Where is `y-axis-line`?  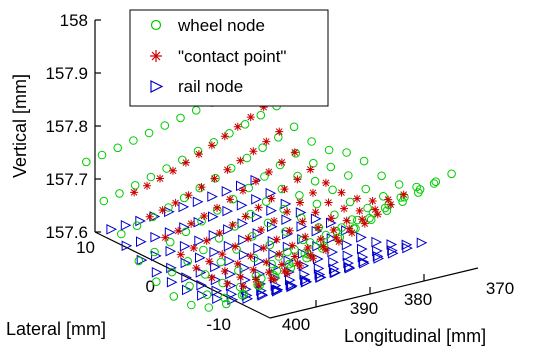
y-axis-line is located at coordinates (182, 275).